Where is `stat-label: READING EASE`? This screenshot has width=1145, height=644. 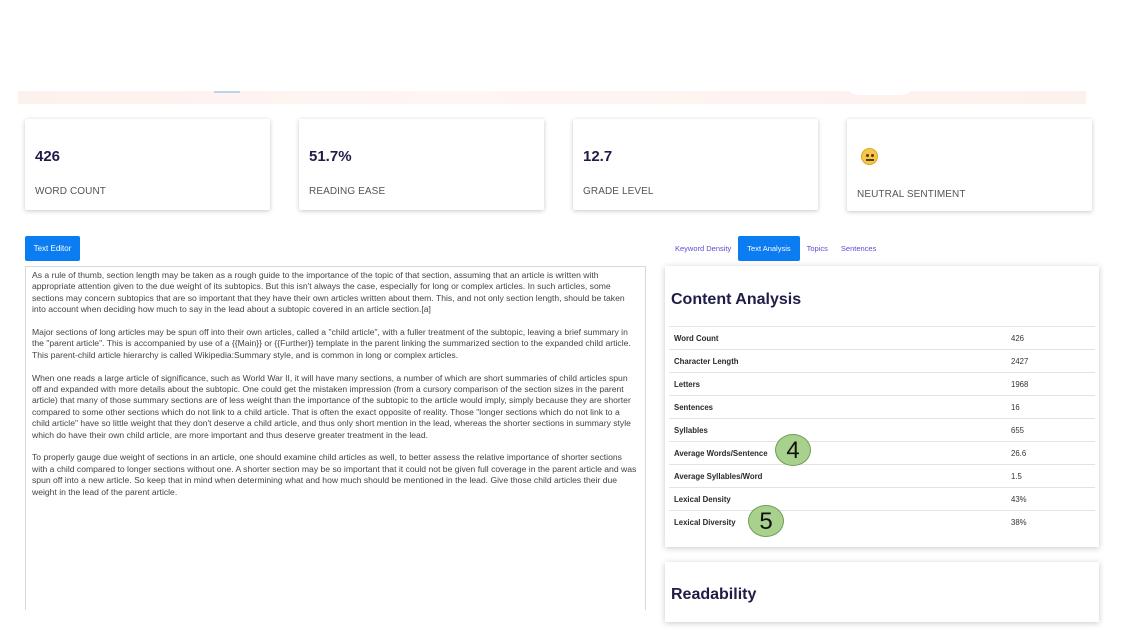 stat-label: READING EASE is located at coordinates (347, 191).